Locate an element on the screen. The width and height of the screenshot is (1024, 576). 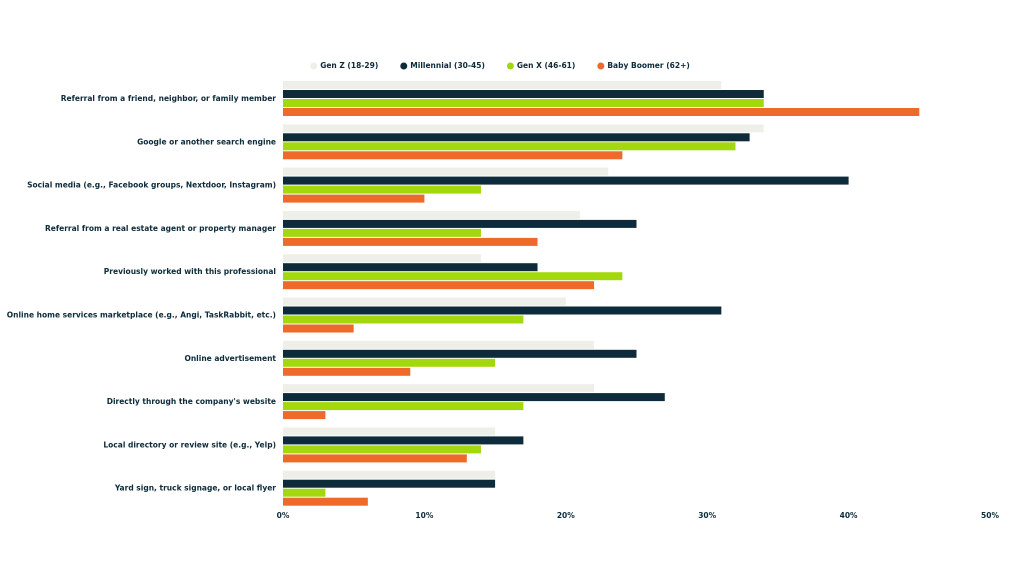
y-tick-label: Online advertisement is located at coordinates (230, 358).